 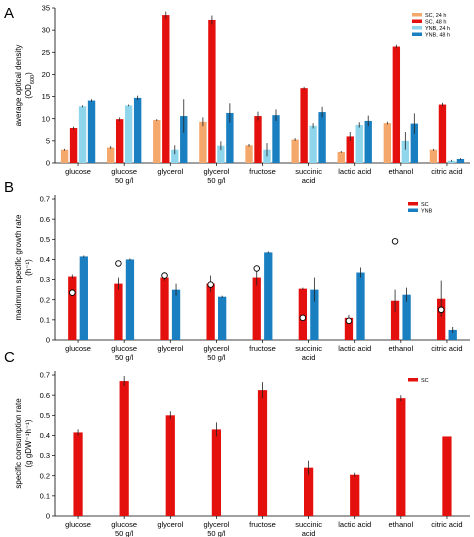 What do you see at coordinates (18, 443) in the screenshot?
I see `y-axis-label-line: specific consumption rate` at bounding box center [18, 443].